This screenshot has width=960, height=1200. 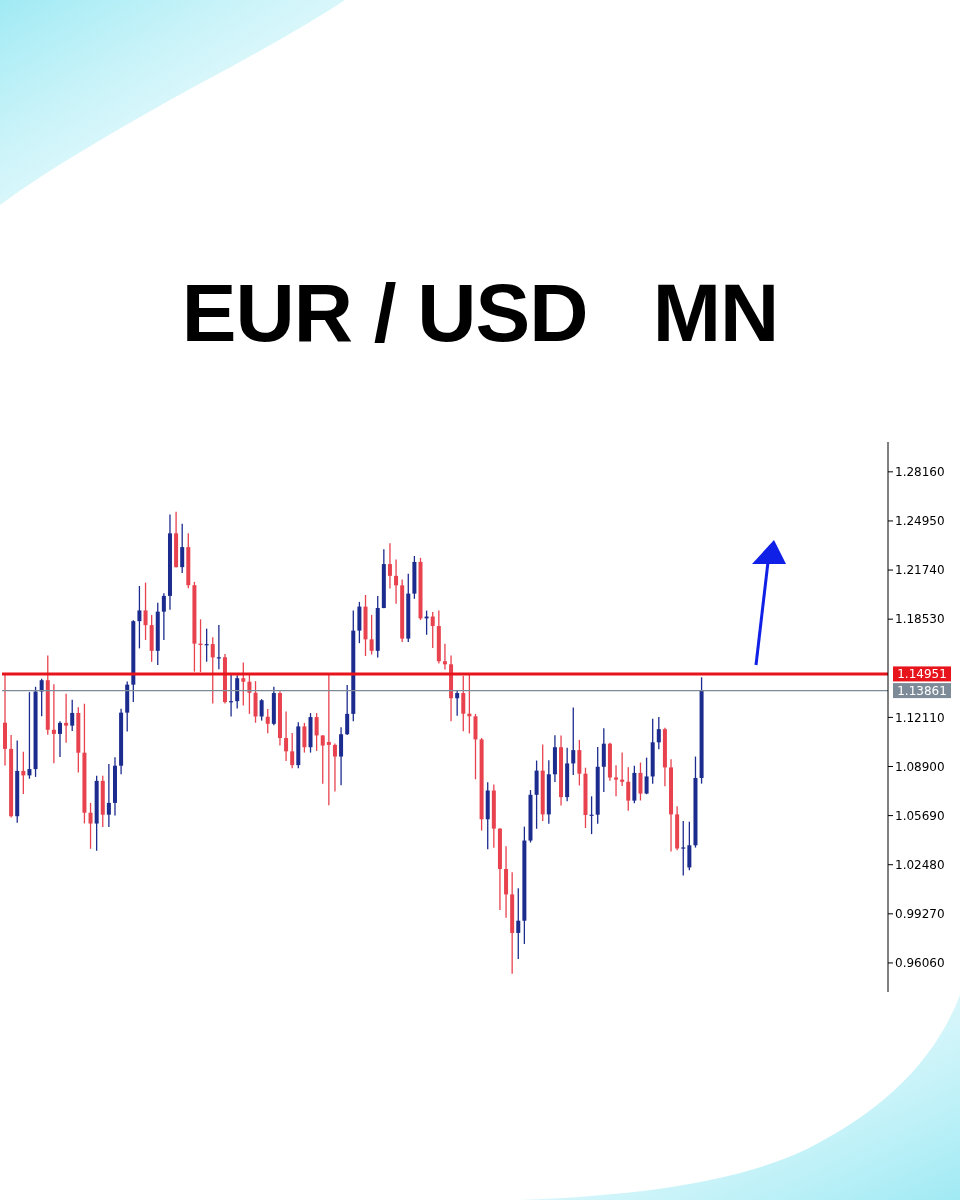 I want to click on y-tick-label: 1.08900, so click(x=920, y=766).